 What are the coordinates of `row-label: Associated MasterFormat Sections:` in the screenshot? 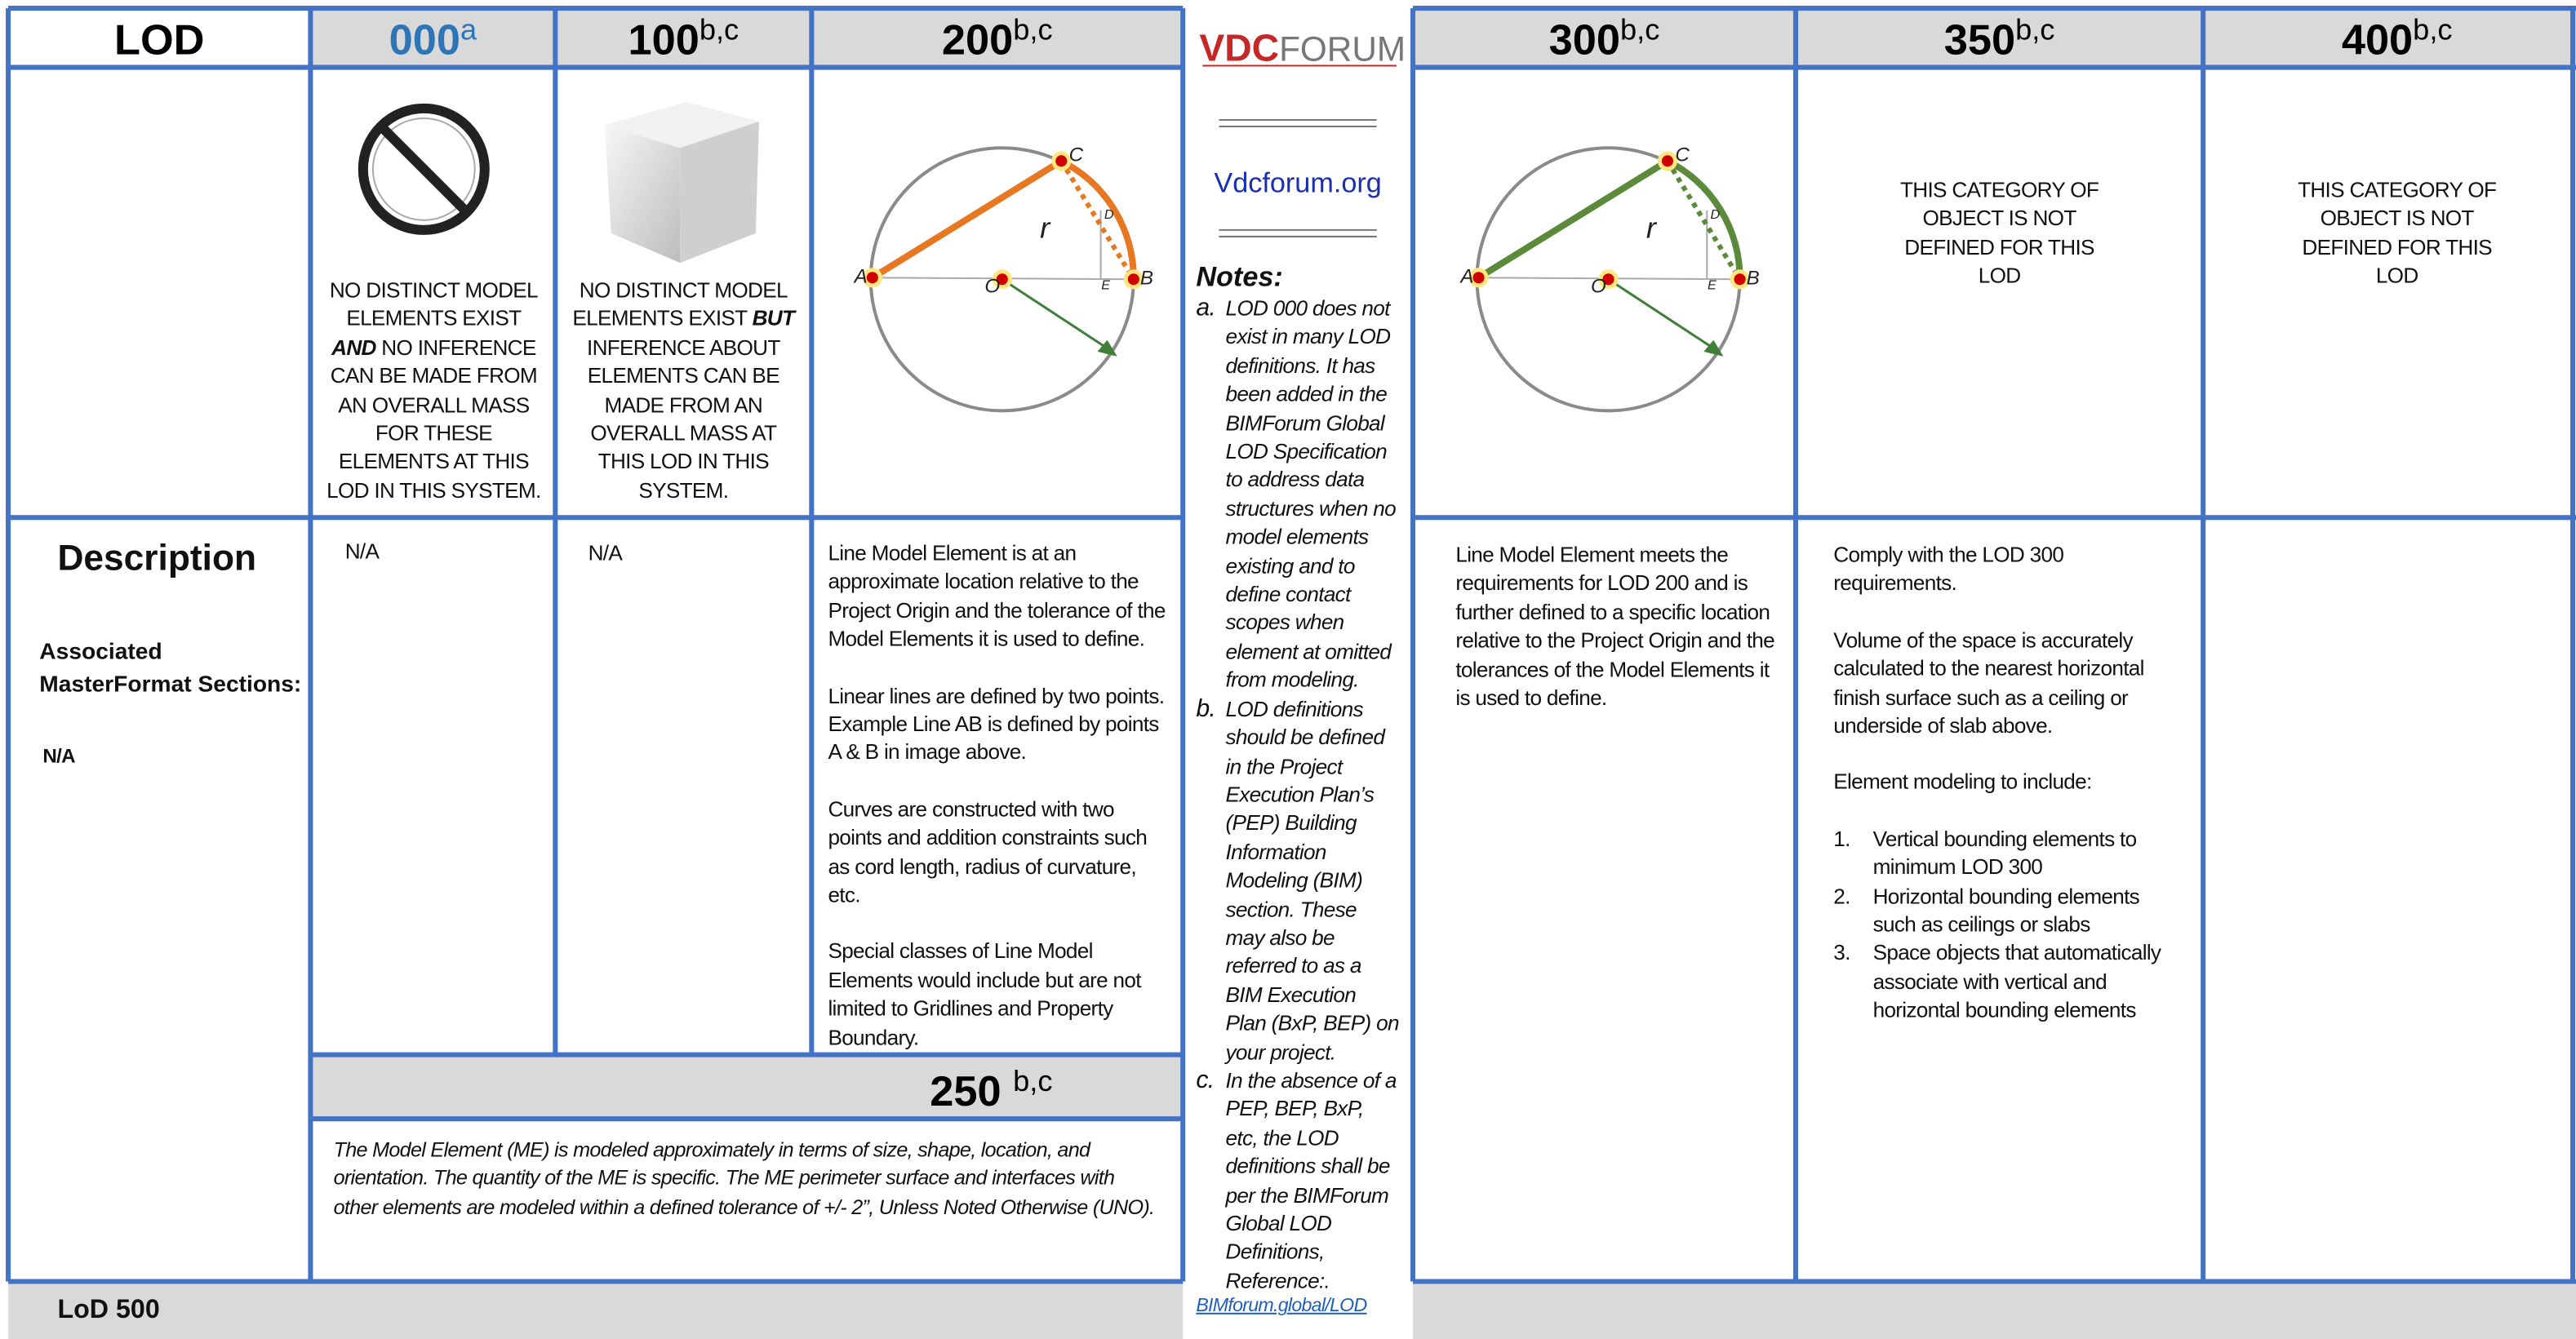 It's located at (170, 667).